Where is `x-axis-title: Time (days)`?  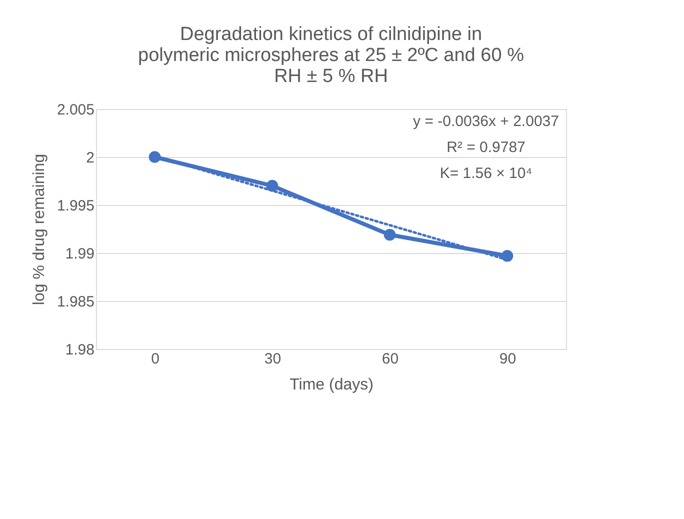 x-axis-title: Time (days) is located at coordinates (332, 385).